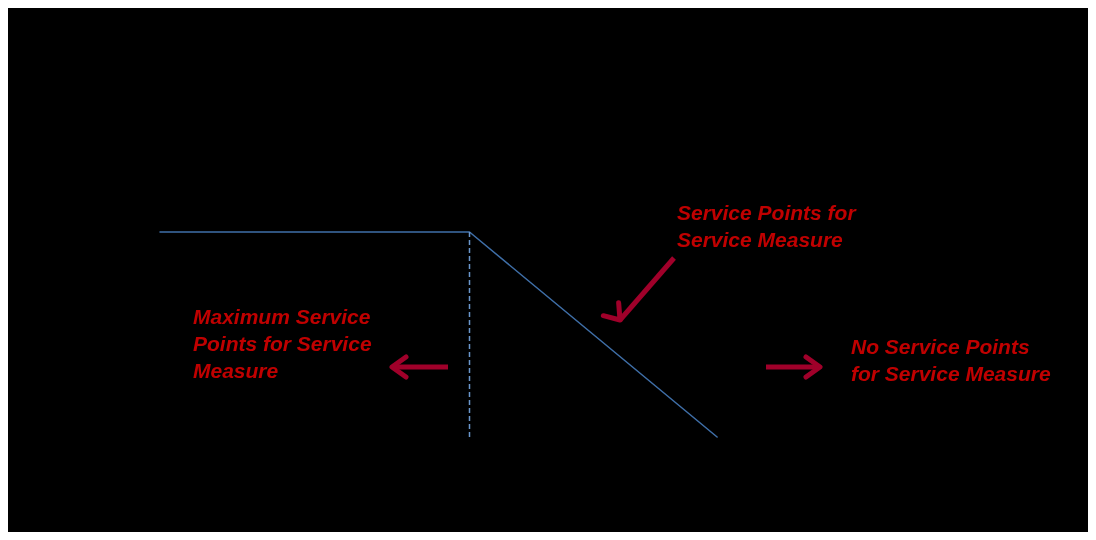 Image resolution: width=1096 pixels, height=540 pixels. Describe the element at coordinates (282, 343) in the screenshot. I see `annotation: Maximum Service Points for Service Measure` at that location.